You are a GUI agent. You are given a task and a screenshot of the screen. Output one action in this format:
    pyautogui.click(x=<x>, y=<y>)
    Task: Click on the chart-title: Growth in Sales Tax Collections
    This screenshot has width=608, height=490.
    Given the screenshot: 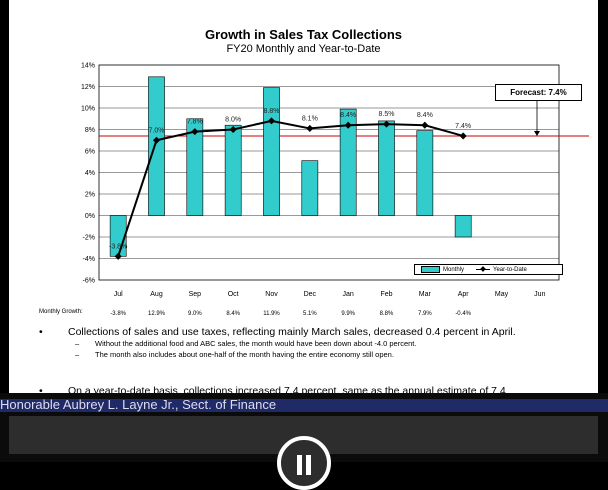 What is the action you would take?
    pyautogui.click(x=303, y=34)
    